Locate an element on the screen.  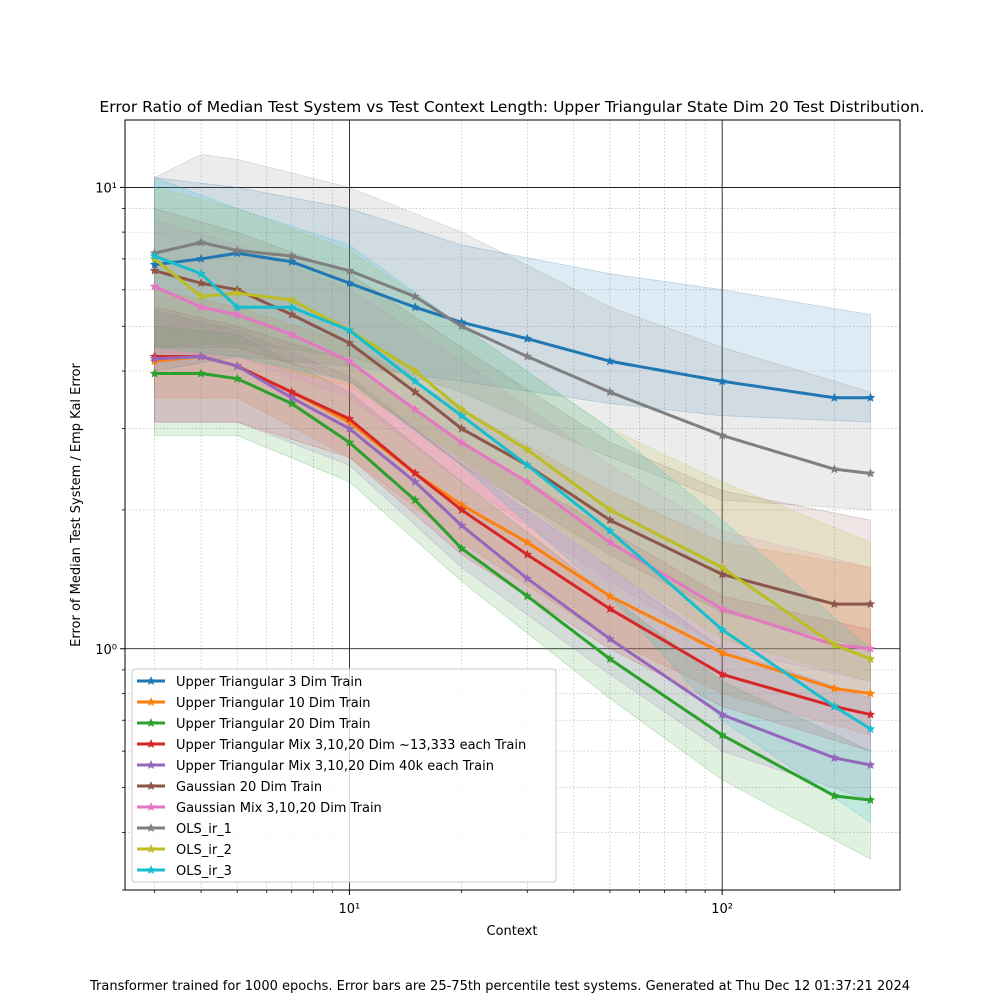
legend-label: OLS_ir_1 is located at coordinates (204, 829).